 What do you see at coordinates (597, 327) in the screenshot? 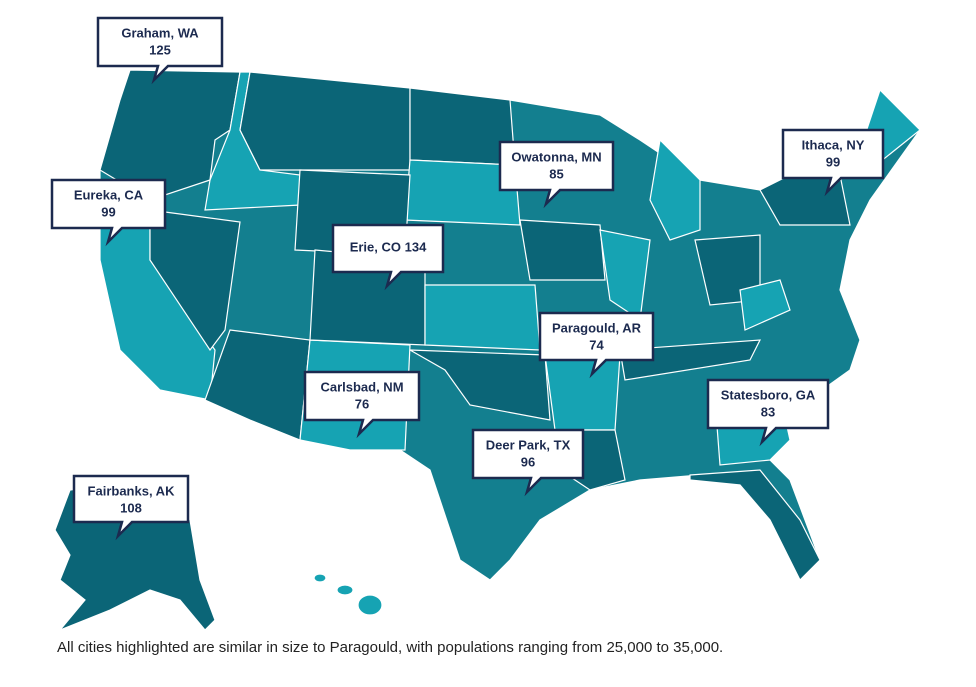
I see `city: Paragould, AR` at bounding box center [597, 327].